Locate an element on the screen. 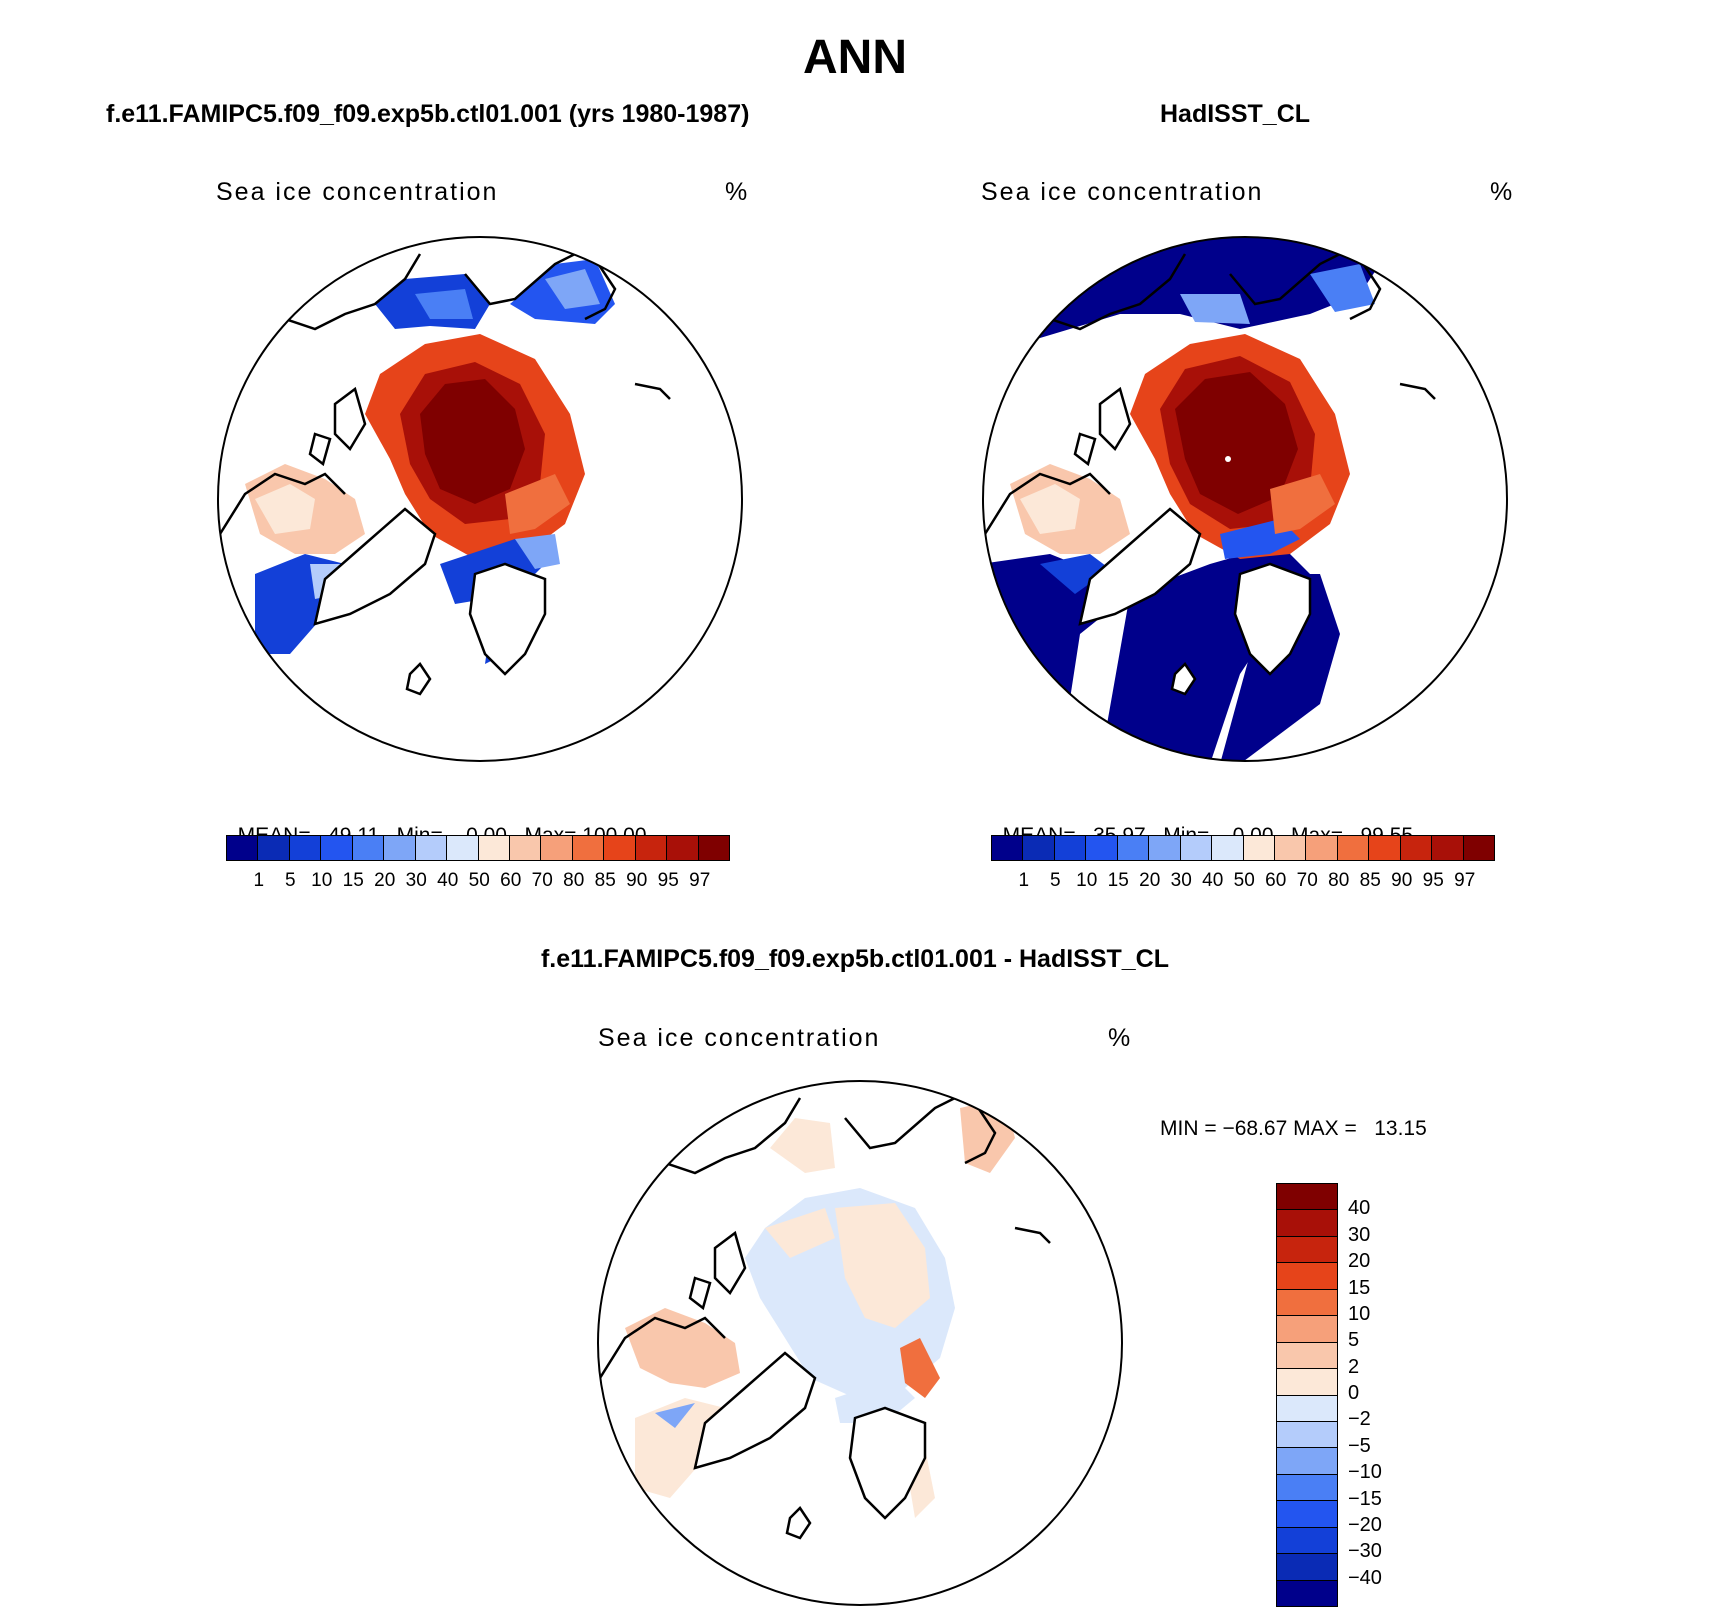 This screenshot has height=1608, width=1710. diff-colorbar-tick-label: −10 is located at coordinates (1365, 1472).